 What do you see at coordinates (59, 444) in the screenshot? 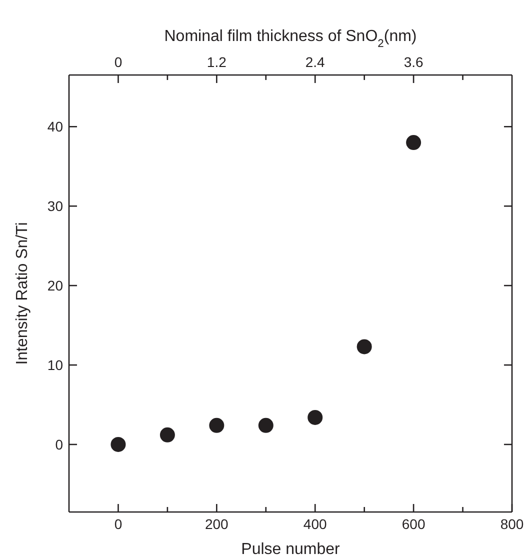
I see `y-tick-label: 0` at bounding box center [59, 444].